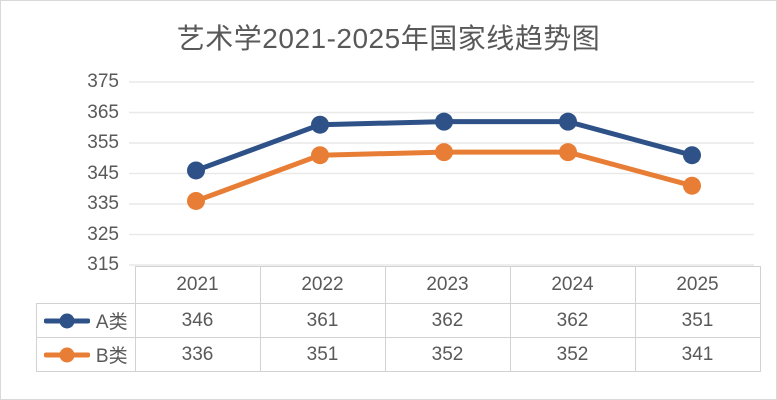  Describe the element at coordinates (322, 285) in the screenshot. I see `year-header-cell: 2022` at that location.